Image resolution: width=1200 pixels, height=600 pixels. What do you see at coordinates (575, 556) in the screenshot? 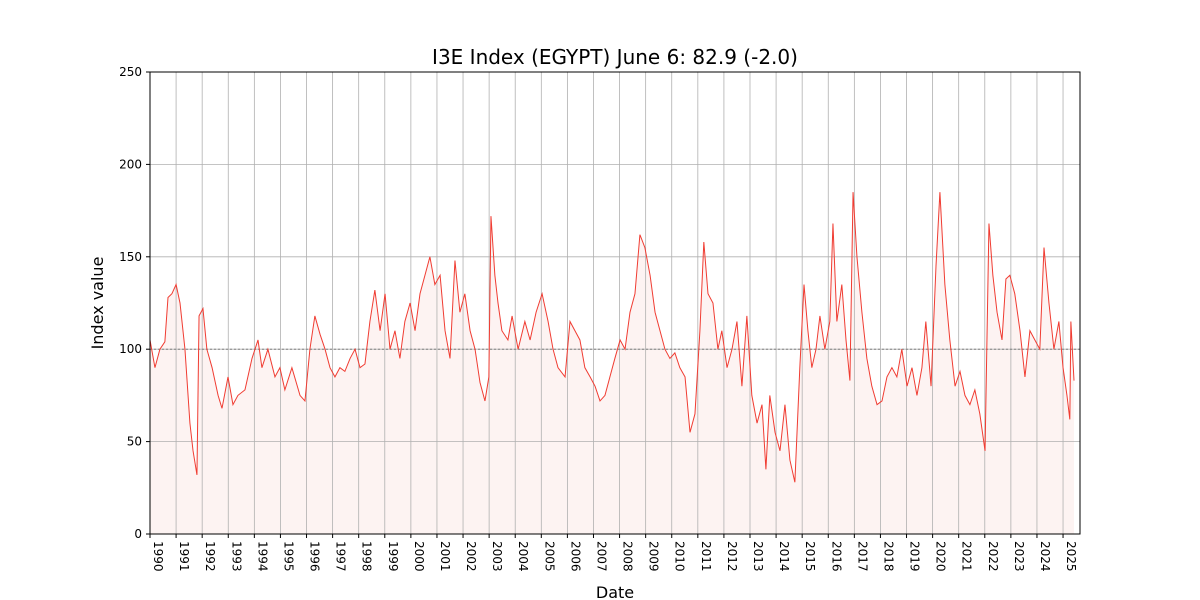
I see `x-tick-label: 2006` at bounding box center [575, 556].